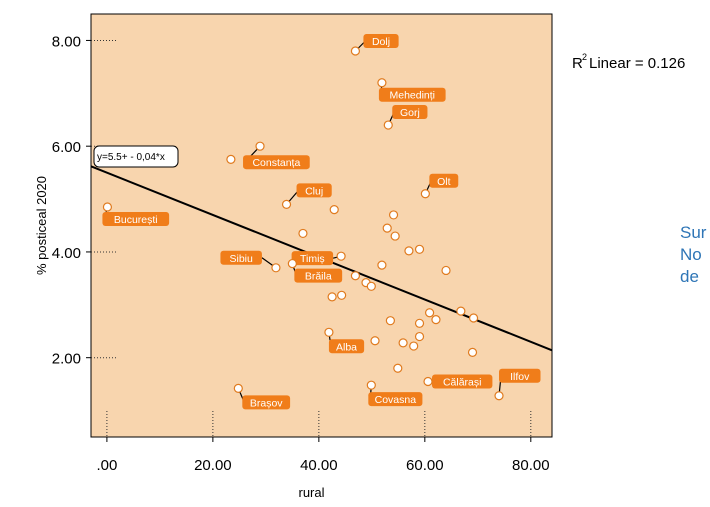 This screenshot has height=507, width=710. What do you see at coordinates (584, 57) in the screenshot?
I see `r2-superscript: 2` at bounding box center [584, 57].